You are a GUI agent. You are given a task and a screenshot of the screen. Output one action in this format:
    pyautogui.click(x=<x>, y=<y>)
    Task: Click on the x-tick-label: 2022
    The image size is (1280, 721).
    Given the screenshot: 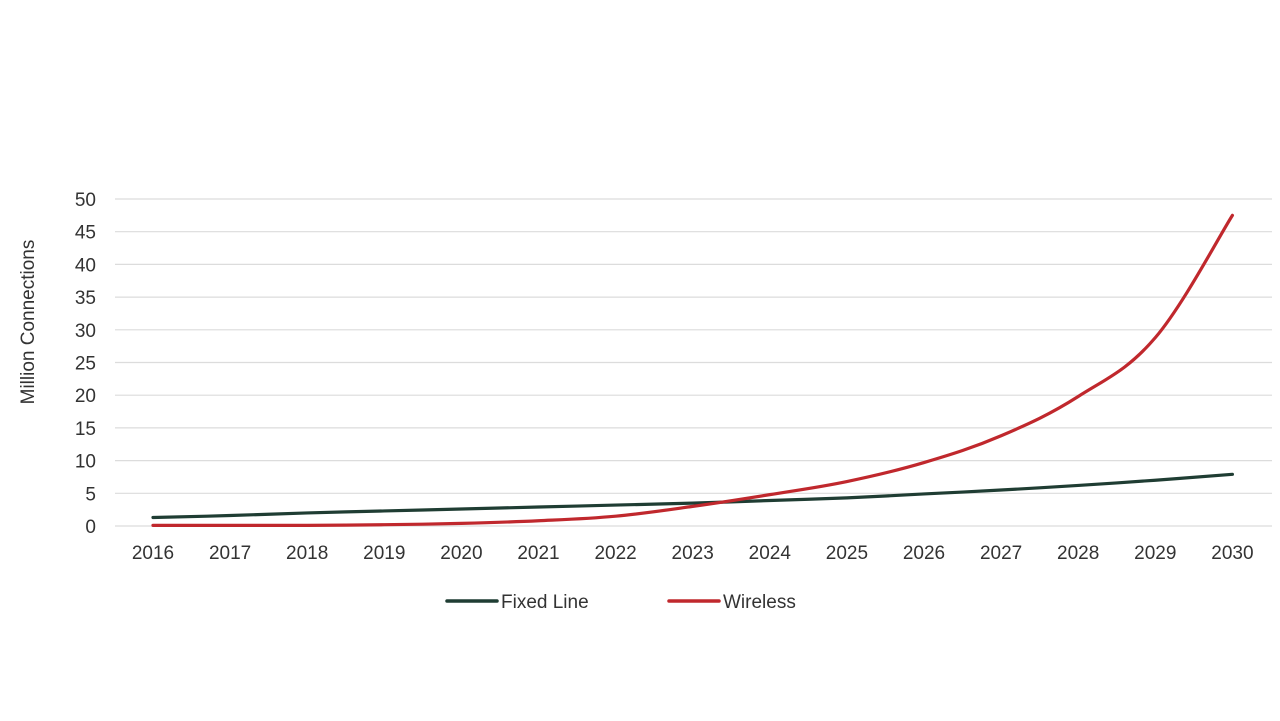 What is the action you would take?
    pyautogui.click(x=615, y=553)
    